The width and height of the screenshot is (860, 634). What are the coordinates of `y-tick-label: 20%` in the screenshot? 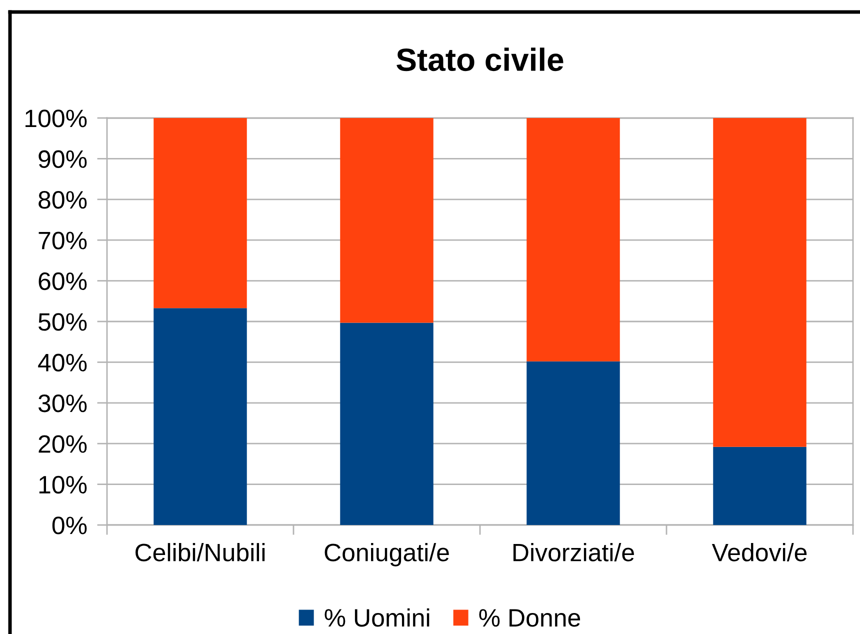 It's located at (62, 444).